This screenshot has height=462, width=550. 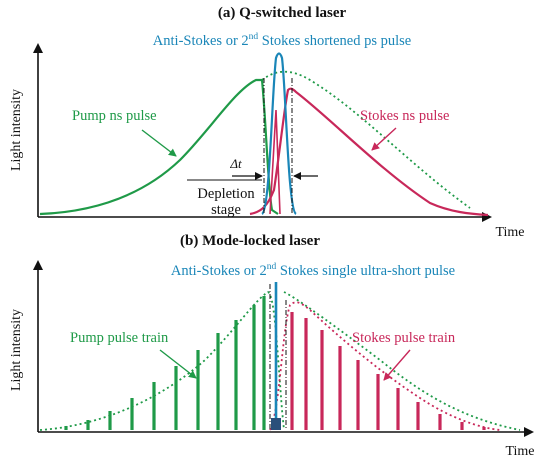 What do you see at coordinates (397, 365) in the screenshot?
I see `panel-b-stokes-pointer` at bounding box center [397, 365].